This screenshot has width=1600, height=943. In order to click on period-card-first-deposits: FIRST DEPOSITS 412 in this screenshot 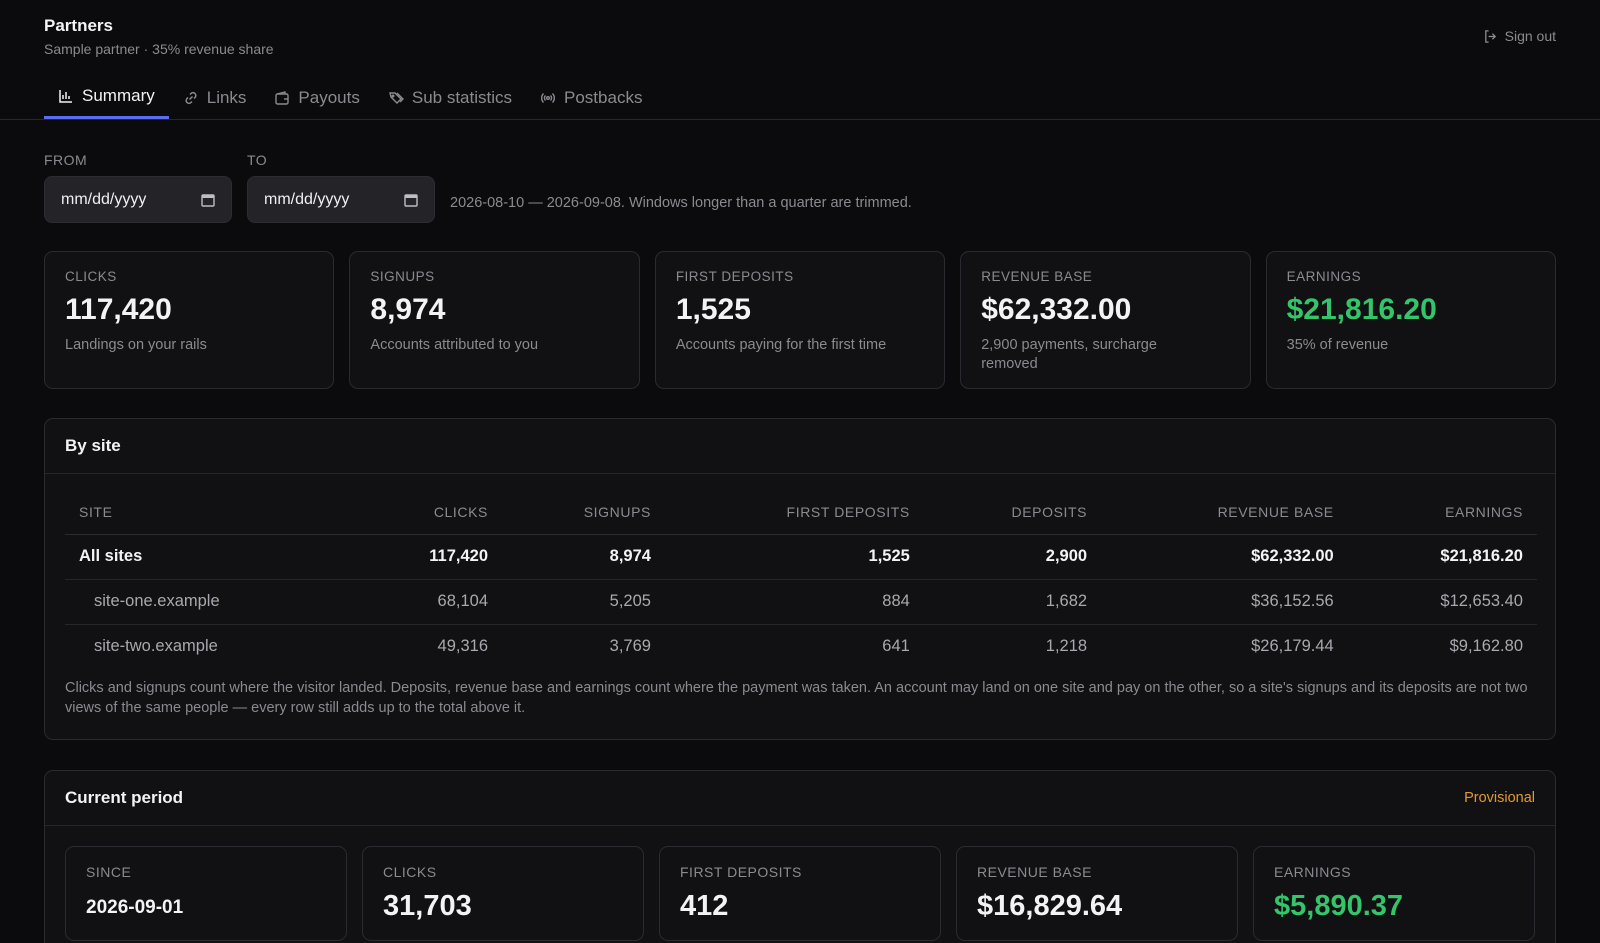, I will do `click(800, 893)`.